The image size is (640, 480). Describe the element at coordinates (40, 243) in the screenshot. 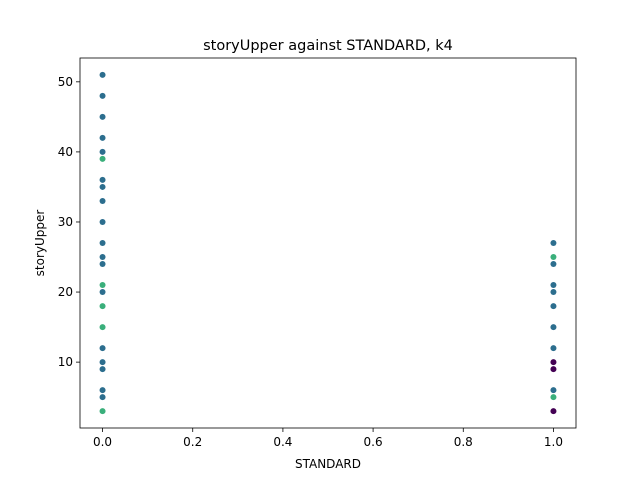

I see `y-axis-label: storyUpper` at that location.